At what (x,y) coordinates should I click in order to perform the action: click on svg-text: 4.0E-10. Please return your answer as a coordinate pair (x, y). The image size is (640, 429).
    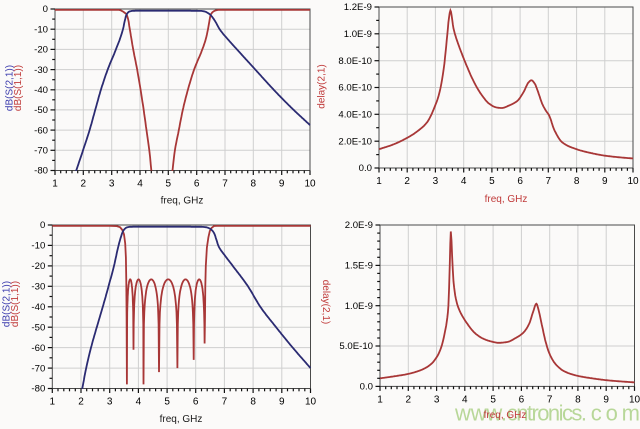
    Looking at the image, I should click on (355, 115).